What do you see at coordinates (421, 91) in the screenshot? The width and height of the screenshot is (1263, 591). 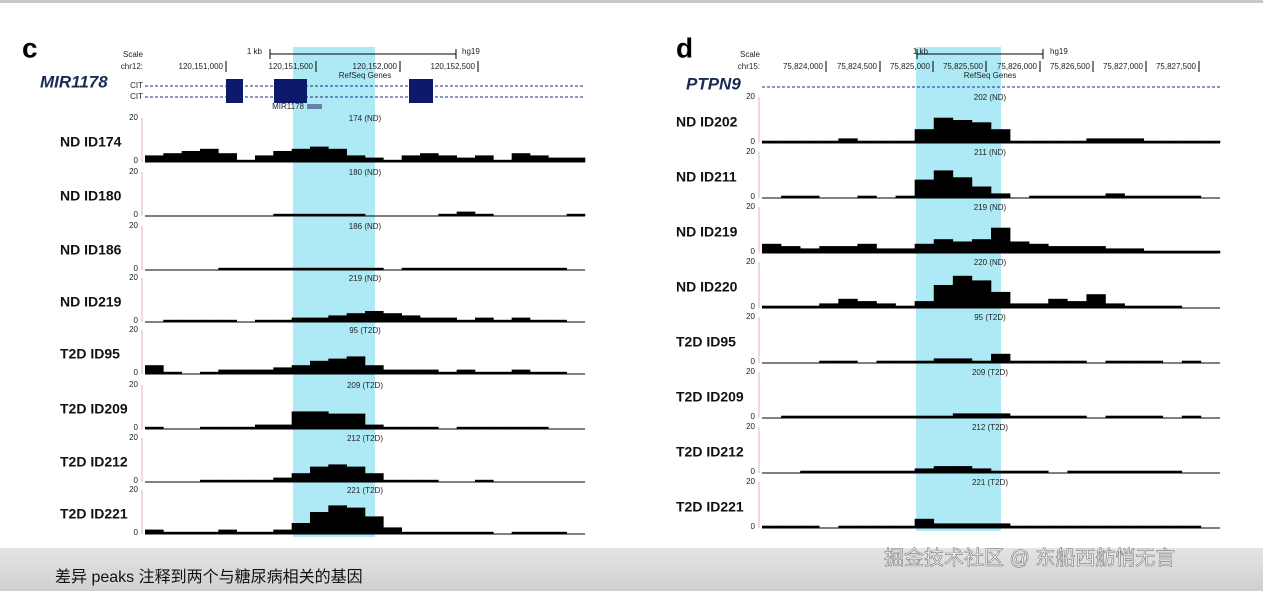 I see `exon` at bounding box center [421, 91].